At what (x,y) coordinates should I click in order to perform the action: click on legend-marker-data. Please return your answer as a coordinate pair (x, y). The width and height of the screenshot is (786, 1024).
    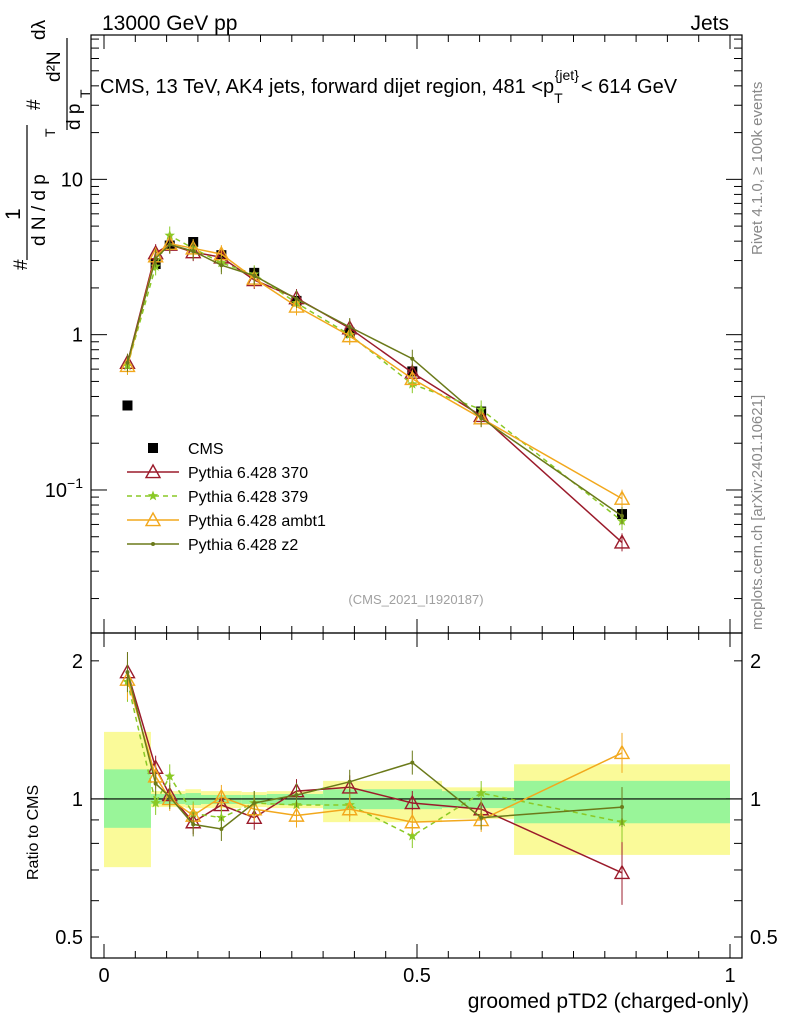
    Looking at the image, I should click on (153, 448).